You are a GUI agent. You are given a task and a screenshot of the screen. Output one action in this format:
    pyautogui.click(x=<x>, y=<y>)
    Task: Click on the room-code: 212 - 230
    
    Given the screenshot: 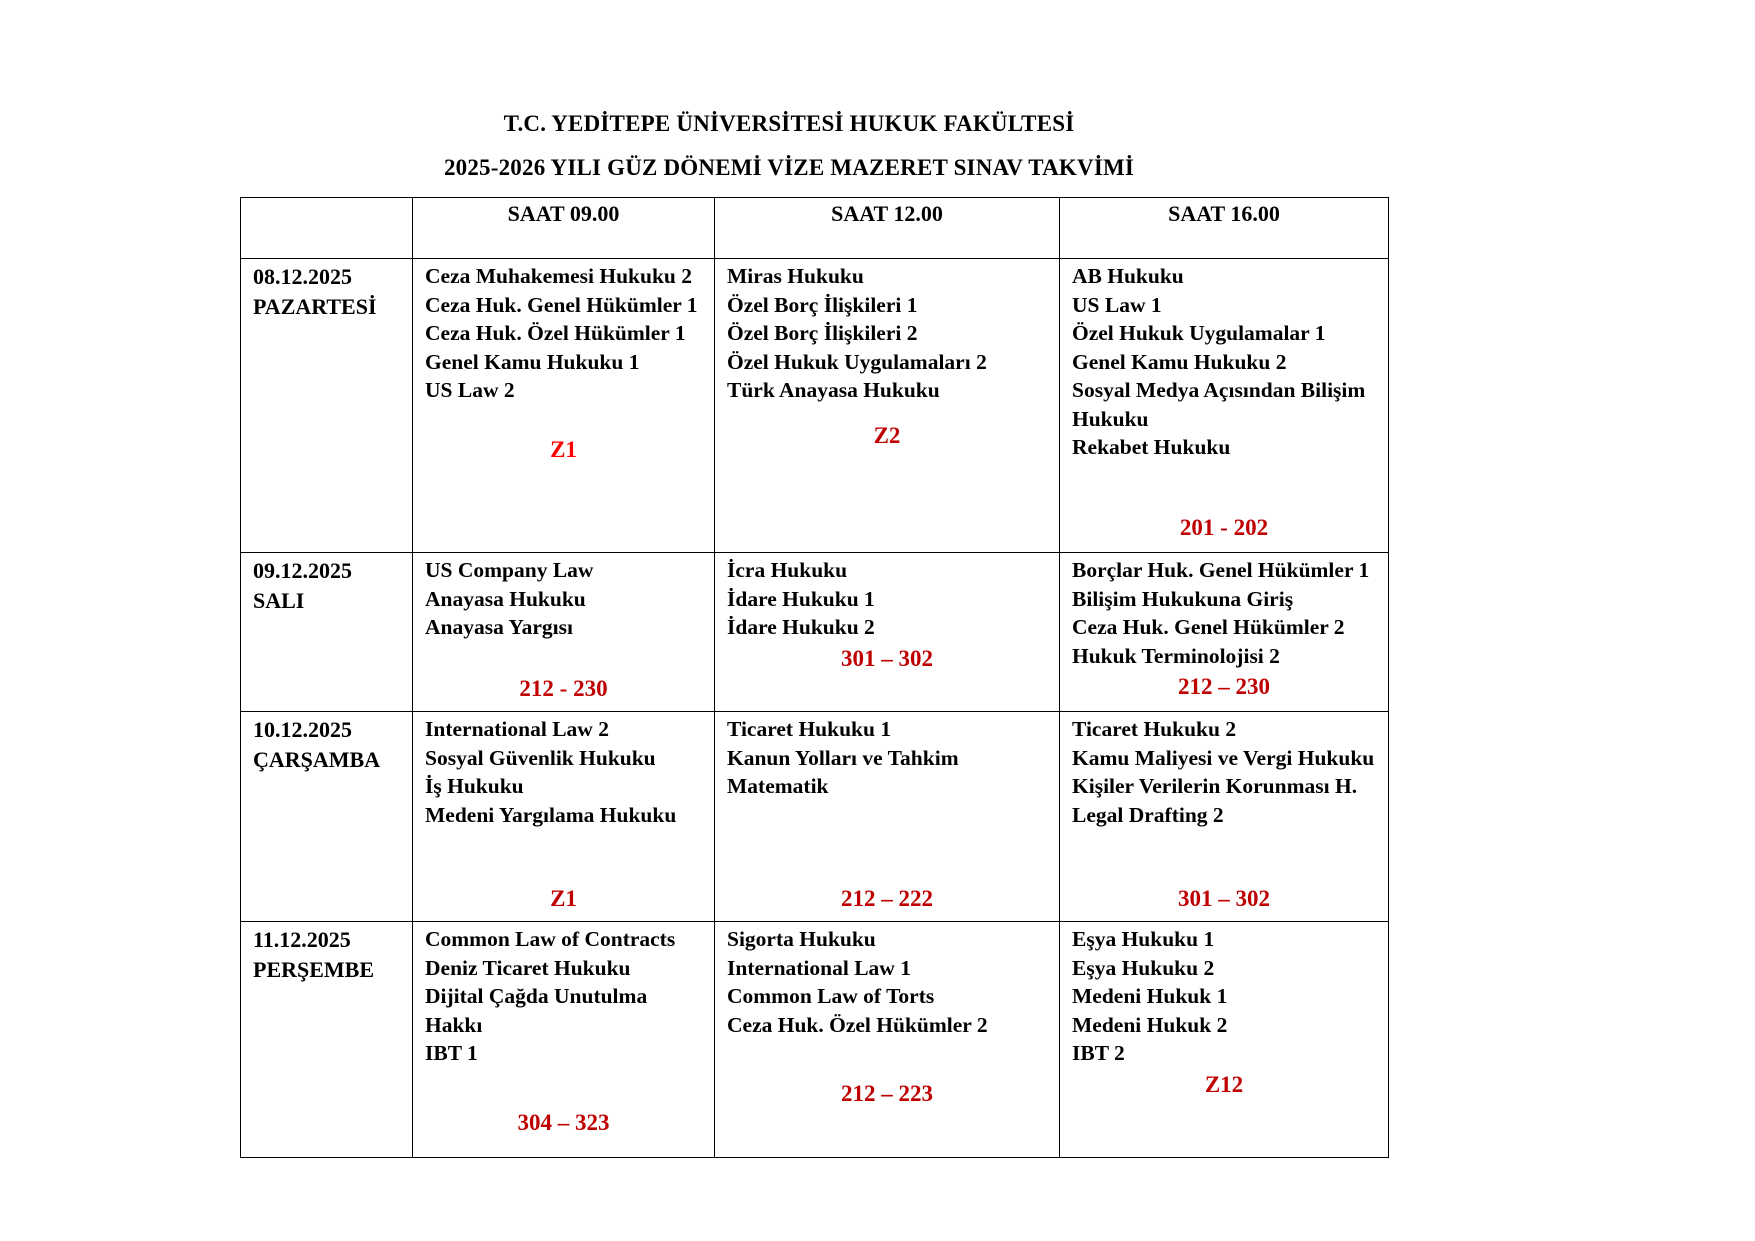 What is the action you would take?
    pyautogui.click(x=563, y=688)
    